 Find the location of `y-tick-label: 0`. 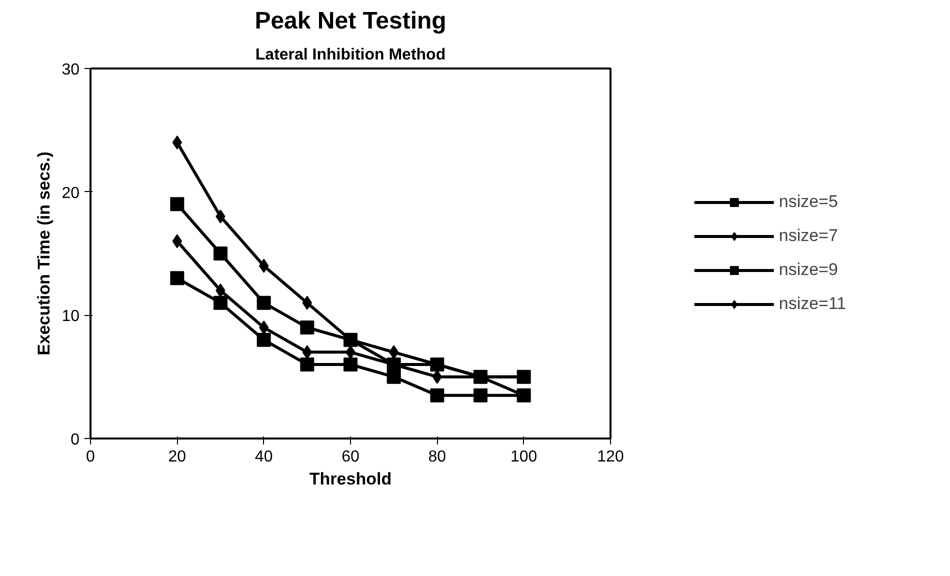

y-tick-label: 0 is located at coordinates (75, 440).